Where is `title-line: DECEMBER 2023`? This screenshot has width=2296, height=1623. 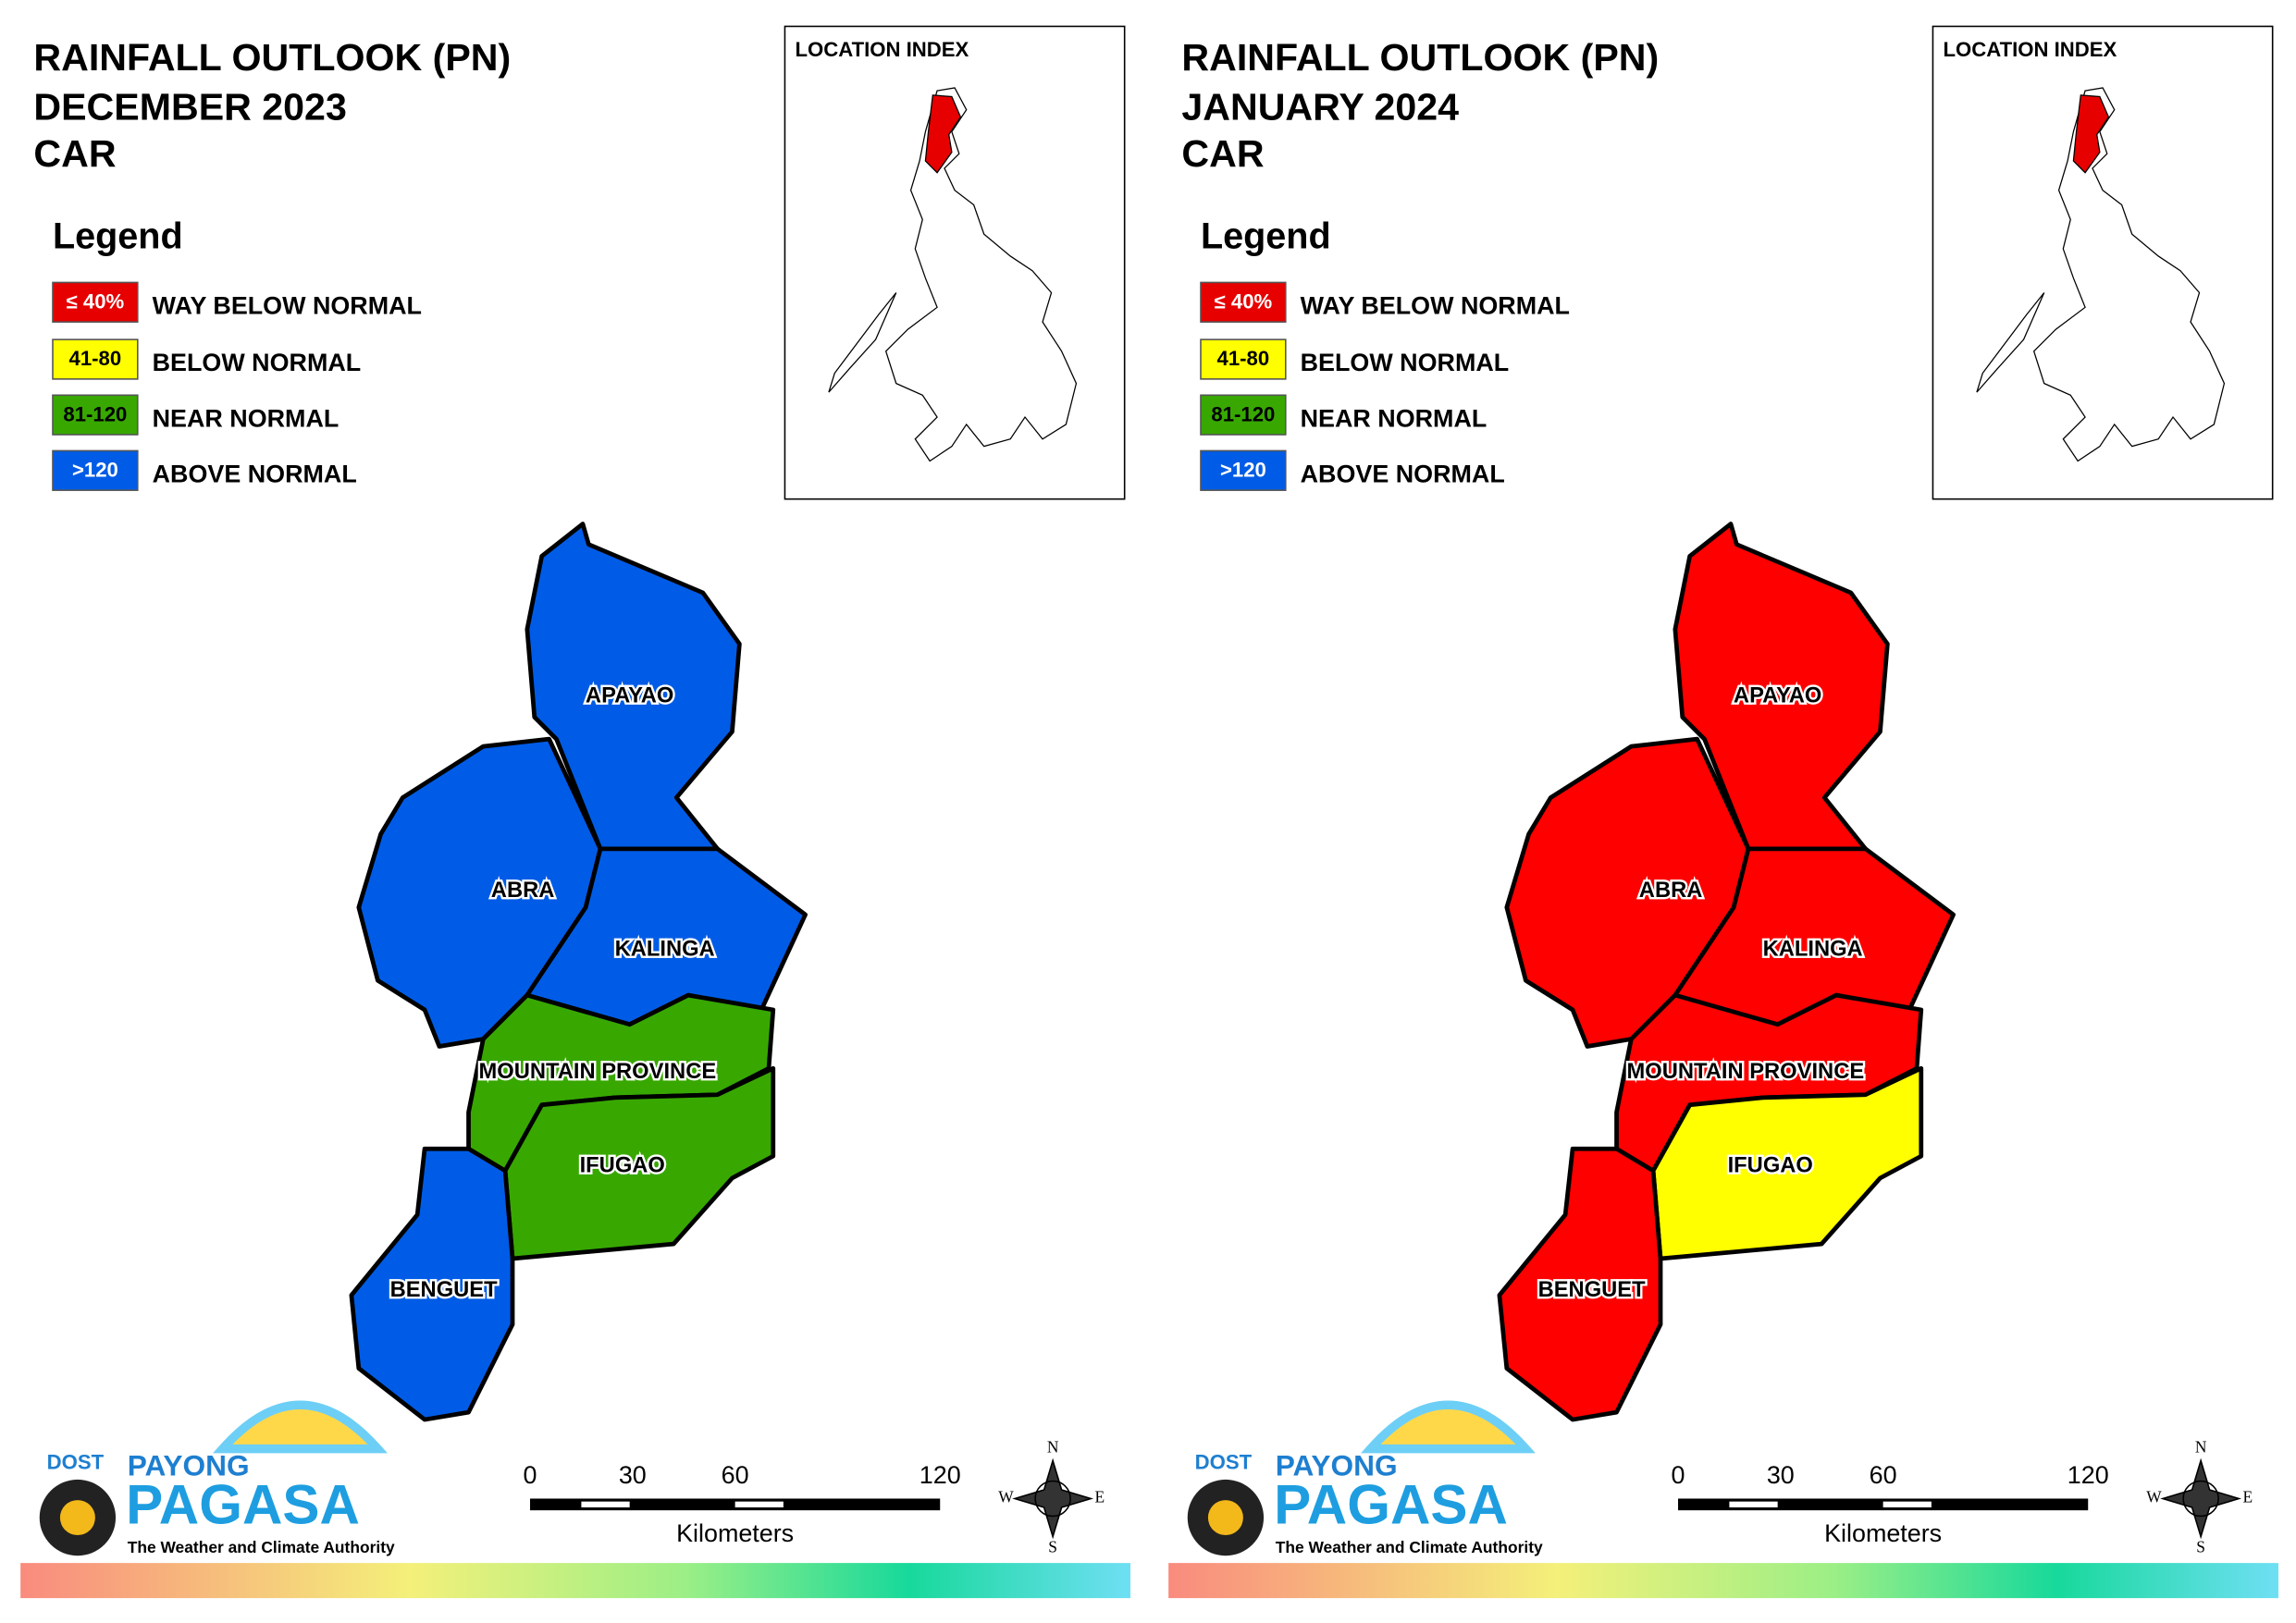
title-line: DECEMBER 2023 is located at coordinates (189, 107).